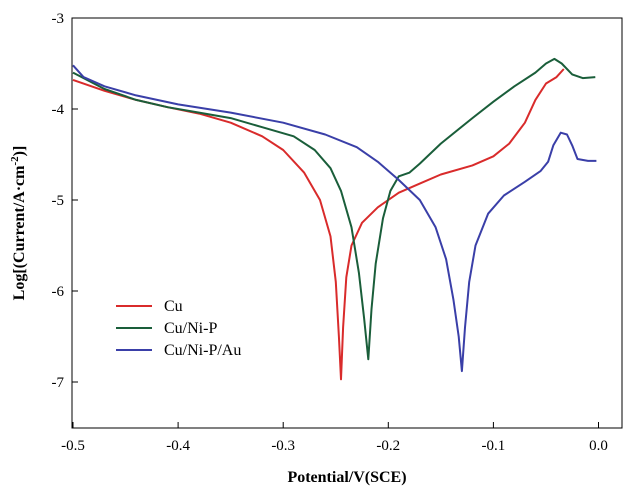 The width and height of the screenshot is (624, 488). I want to click on x-axis-title: Potential/V(SCE), so click(346, 477).